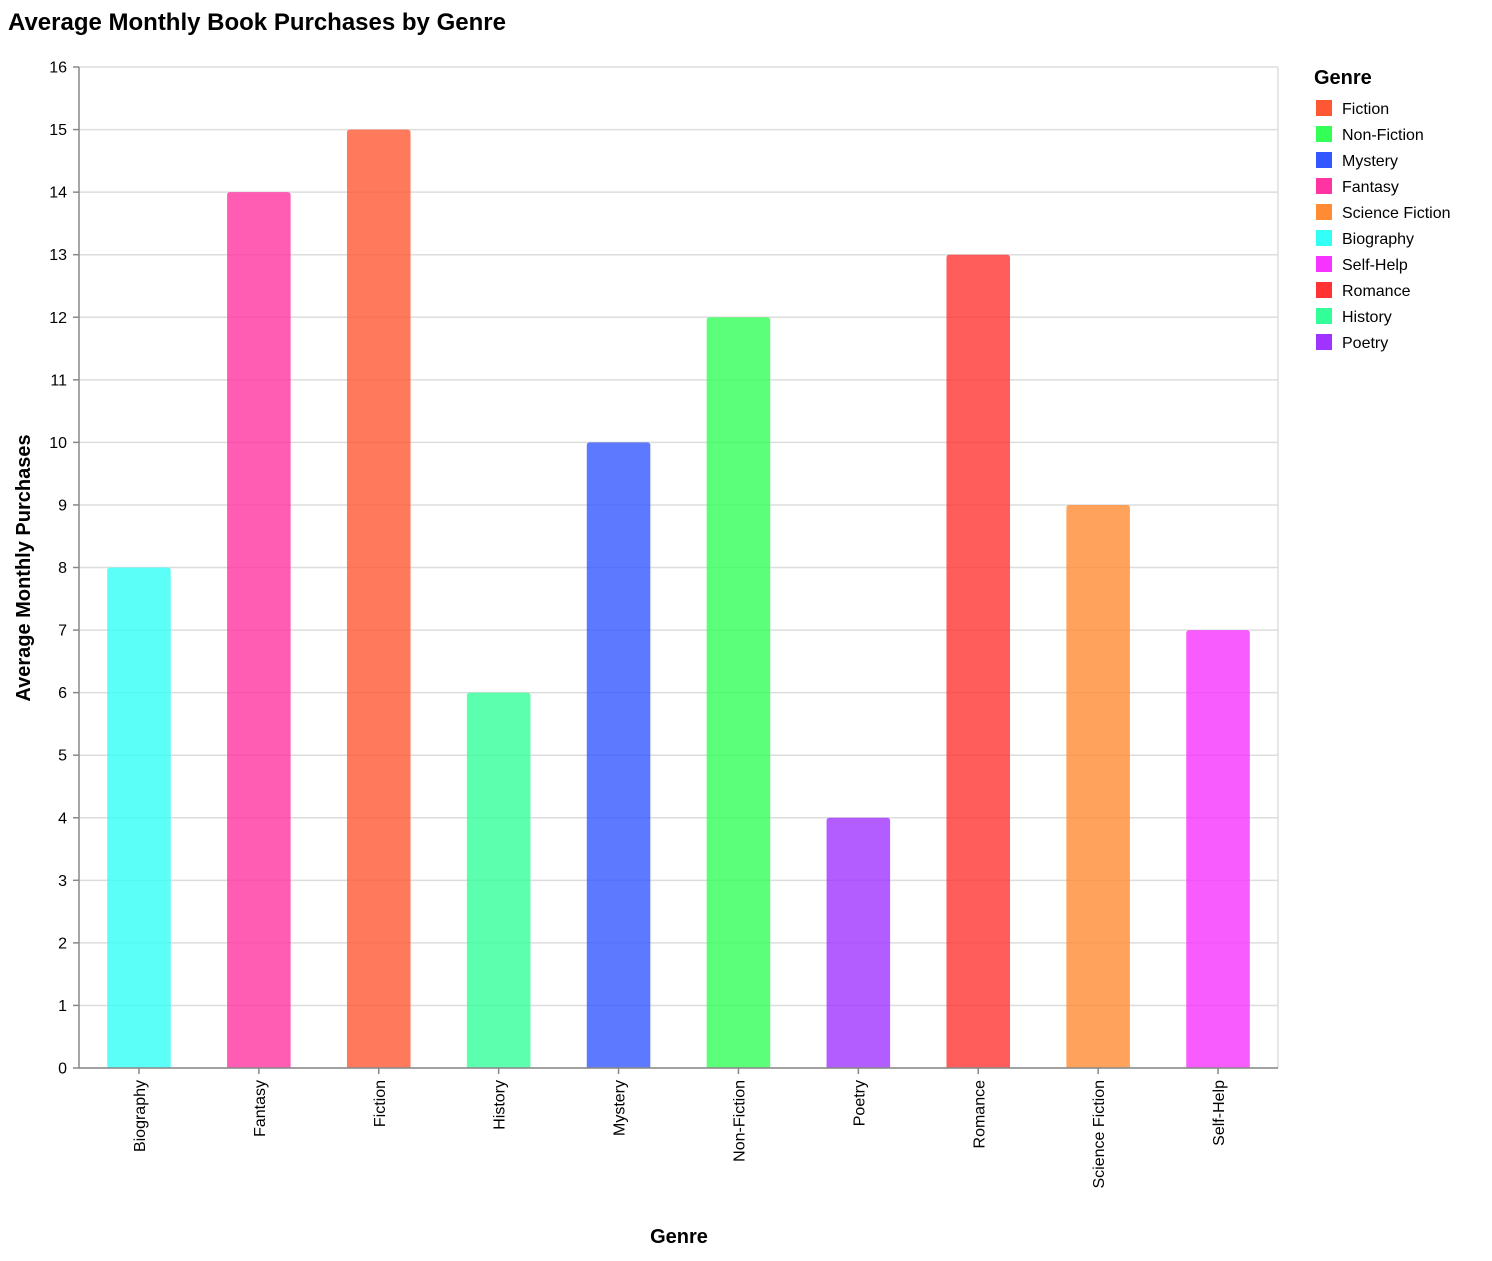 The width and height of the screenshot is (1492, 1261). Describe the element at coordinates (858, 942) in the screenshot. I see `bar-poetry` at that location.